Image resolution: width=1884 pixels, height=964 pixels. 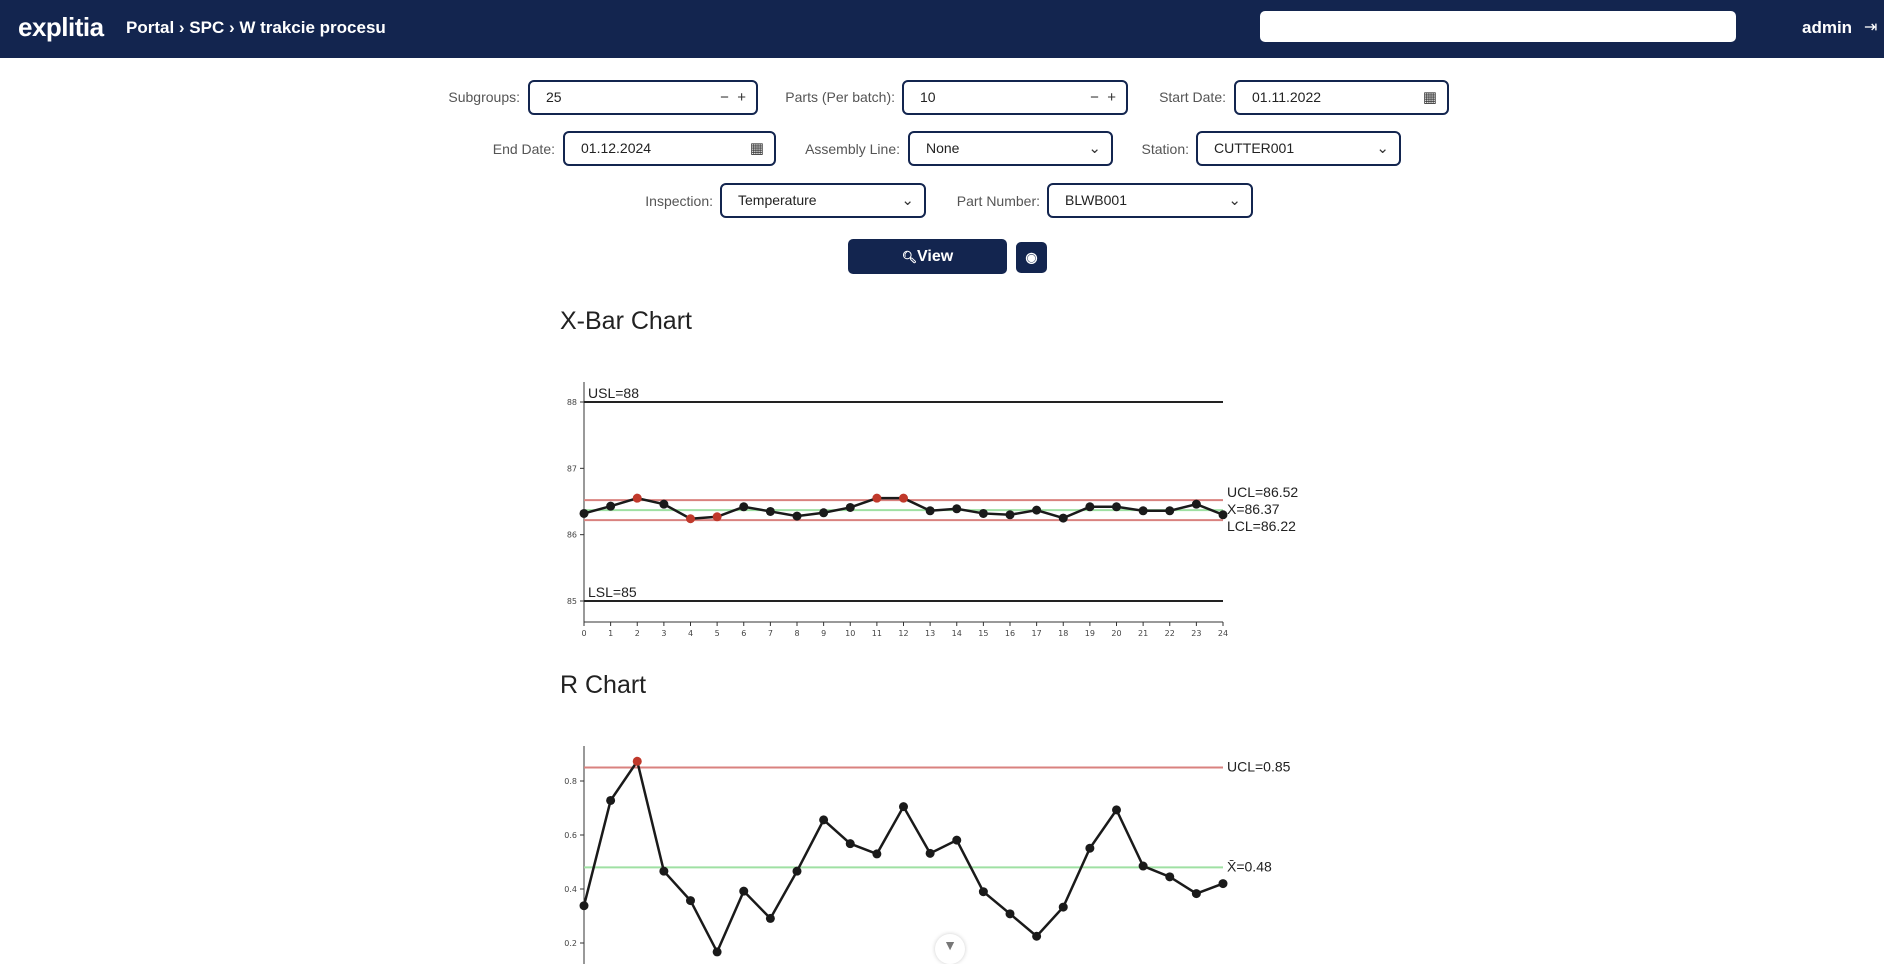 I want to click on x-tick-label: 15, so click(x=983, y=633).